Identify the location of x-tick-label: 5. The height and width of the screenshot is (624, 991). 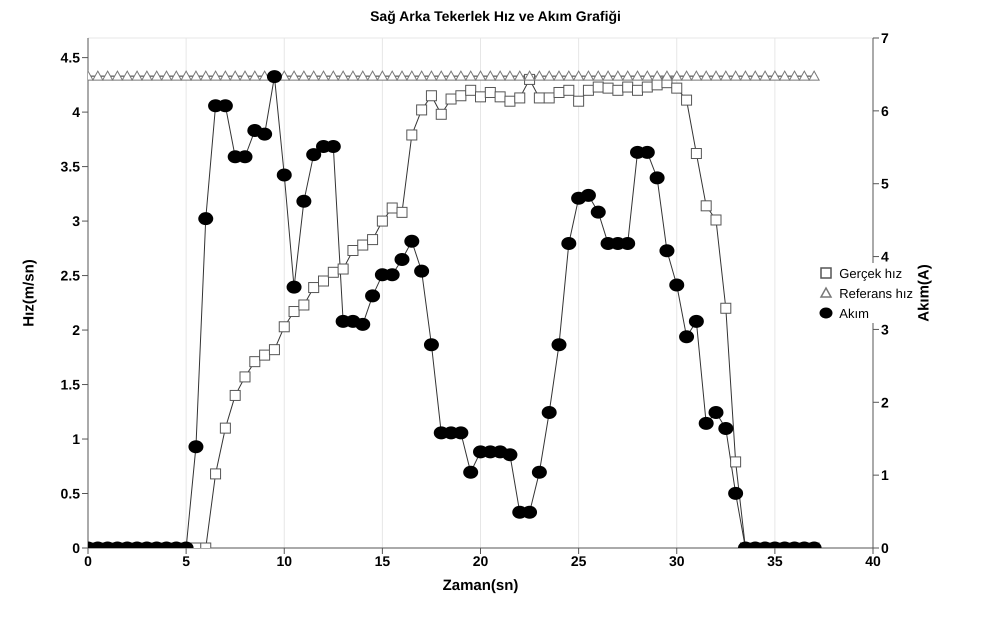
(186, 560).